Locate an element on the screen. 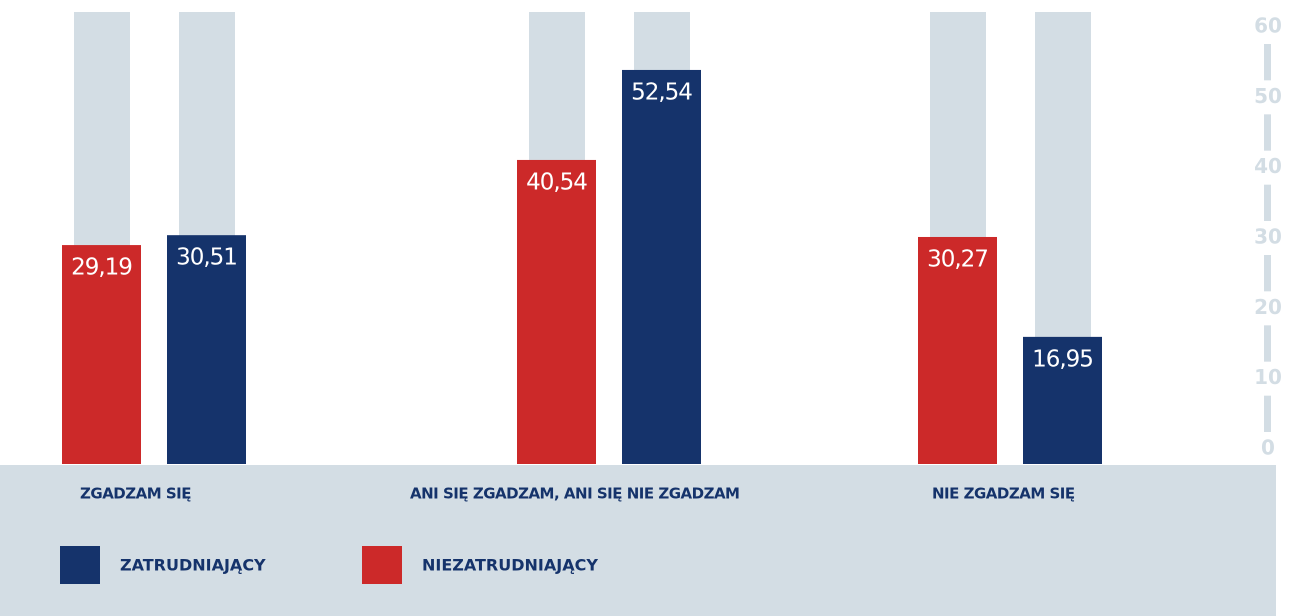 The image size is (1300, 616). y-tick-label: 30 is located at coordinates (1268, 237).